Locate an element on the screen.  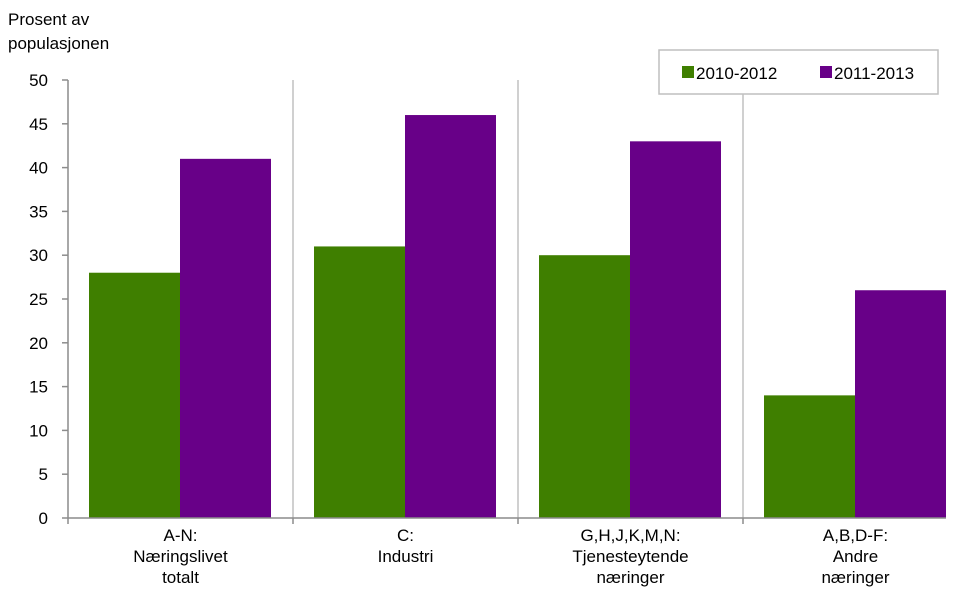
legend-box is located at coordinates (798, 72).